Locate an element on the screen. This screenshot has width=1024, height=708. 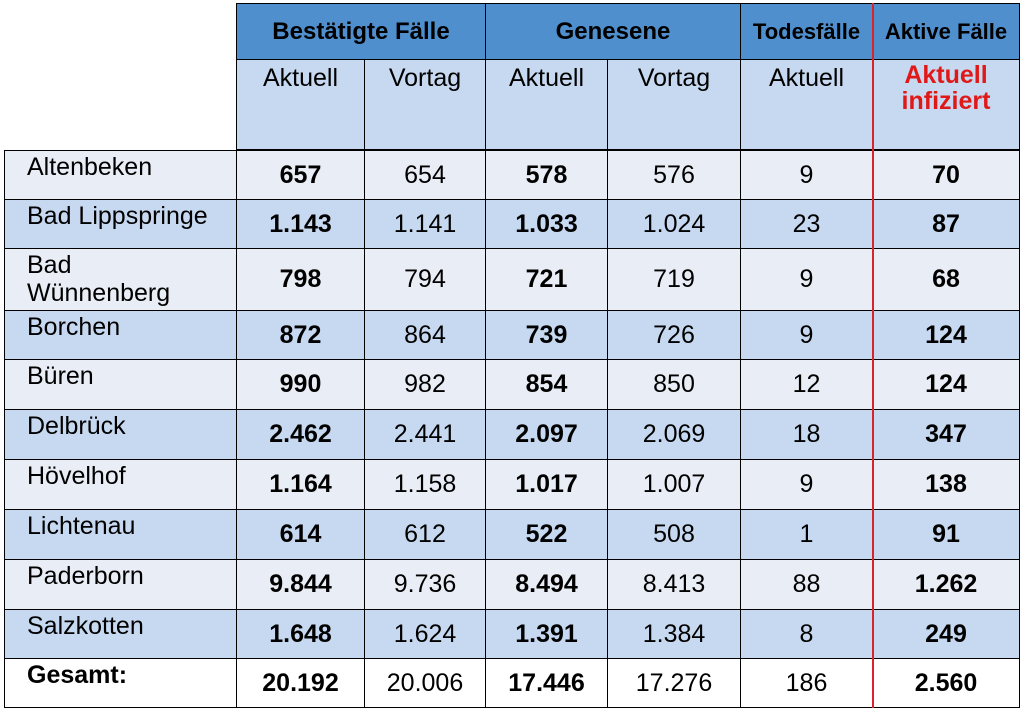
cell-bad-wünnenberg-col5: 9 is located at coordinates (806, 279).